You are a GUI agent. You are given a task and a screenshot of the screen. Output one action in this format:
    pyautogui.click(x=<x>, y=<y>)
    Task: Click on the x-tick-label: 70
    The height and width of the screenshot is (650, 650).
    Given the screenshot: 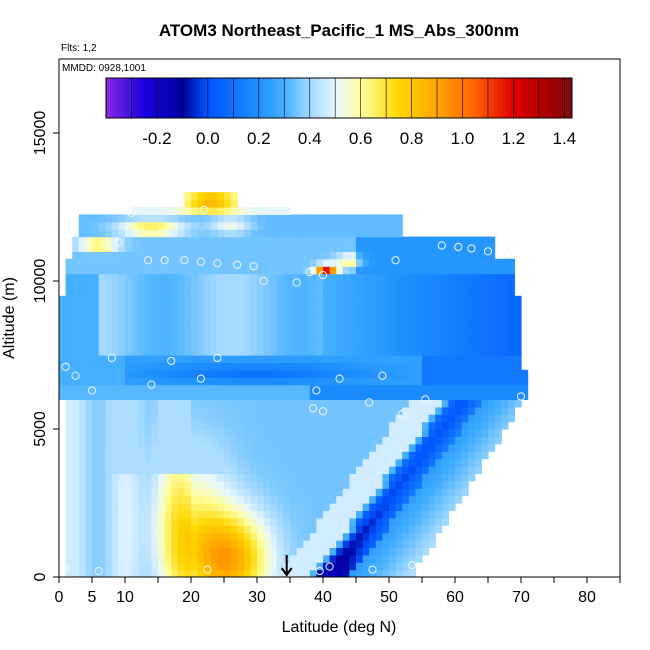 What is the action you would take?
    pyautogui.click(x=521, y=597)
    